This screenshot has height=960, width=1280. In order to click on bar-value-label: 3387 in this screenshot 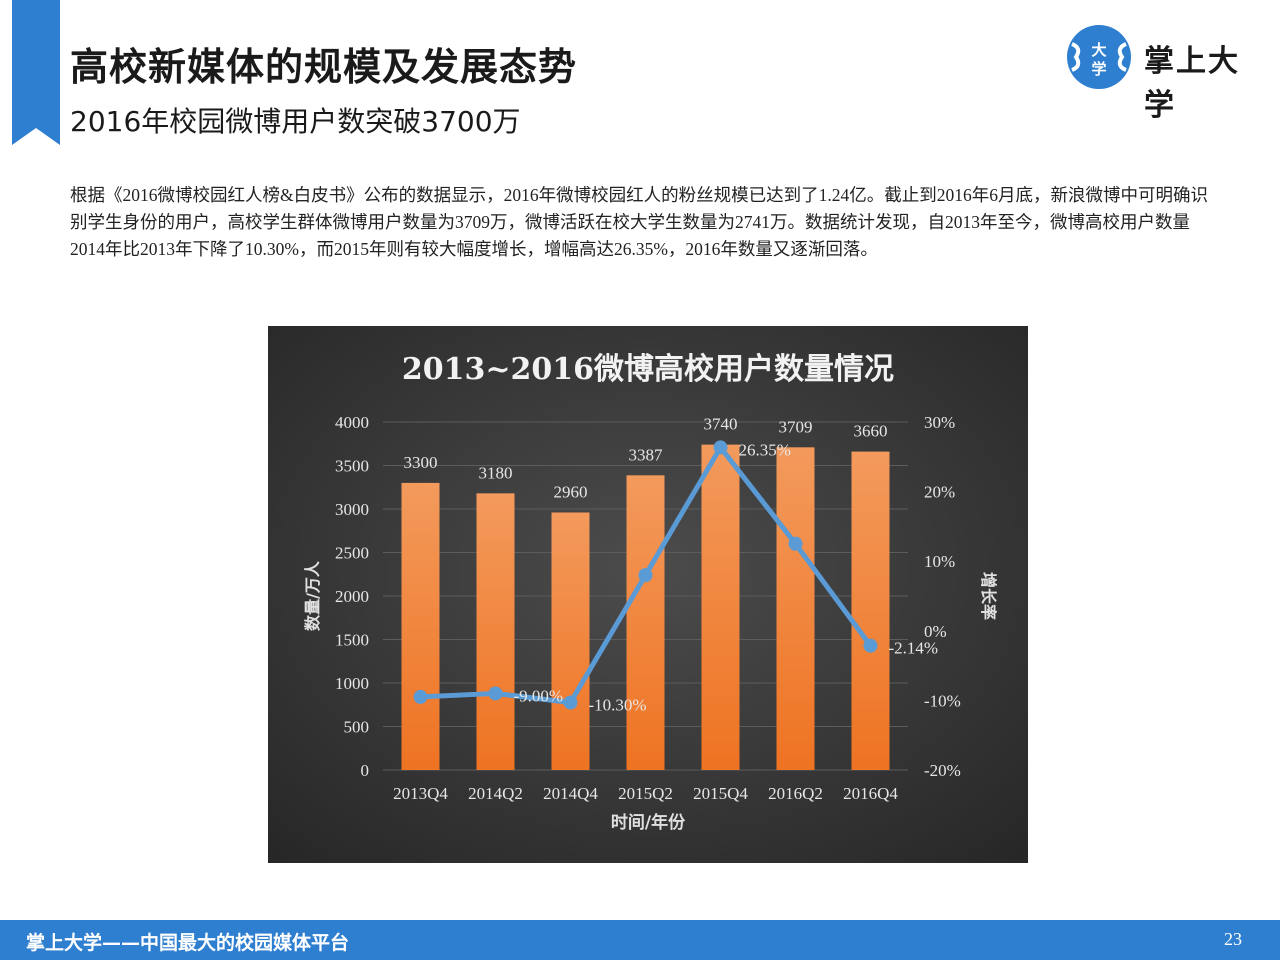, I will do `click(646, 454)`.